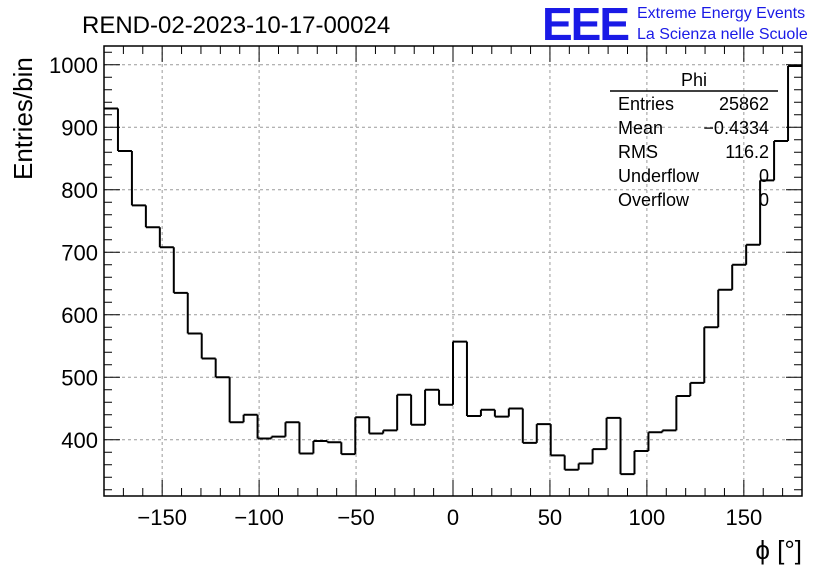  What do you see at coordinates (79, 127) in the screenshot?
I see `y-tick-label: 900` at bounding box center [79, 127].